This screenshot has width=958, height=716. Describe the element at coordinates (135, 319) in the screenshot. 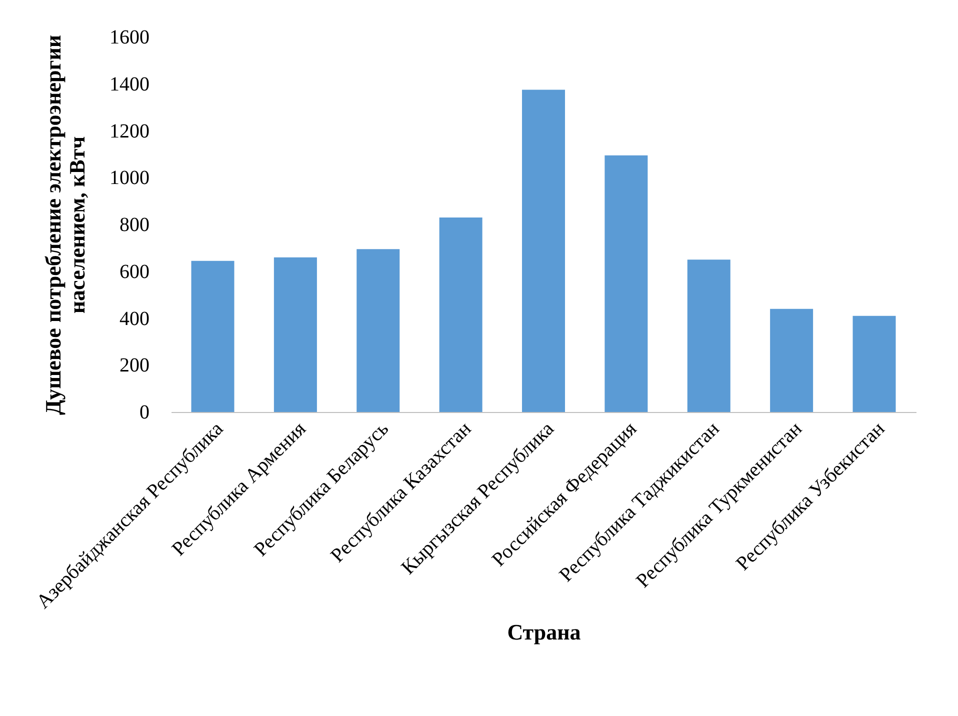

I see `y-tick-label: 400` at that location.